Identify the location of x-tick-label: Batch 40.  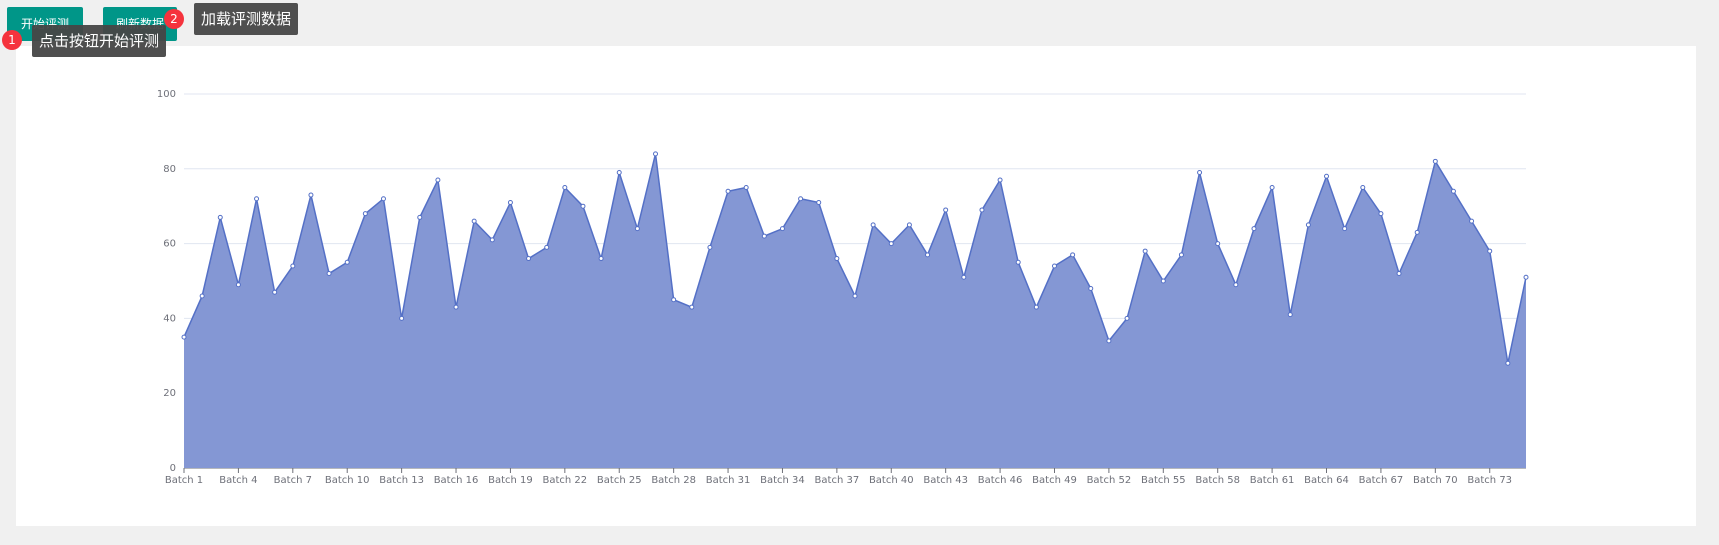
(891, 480).